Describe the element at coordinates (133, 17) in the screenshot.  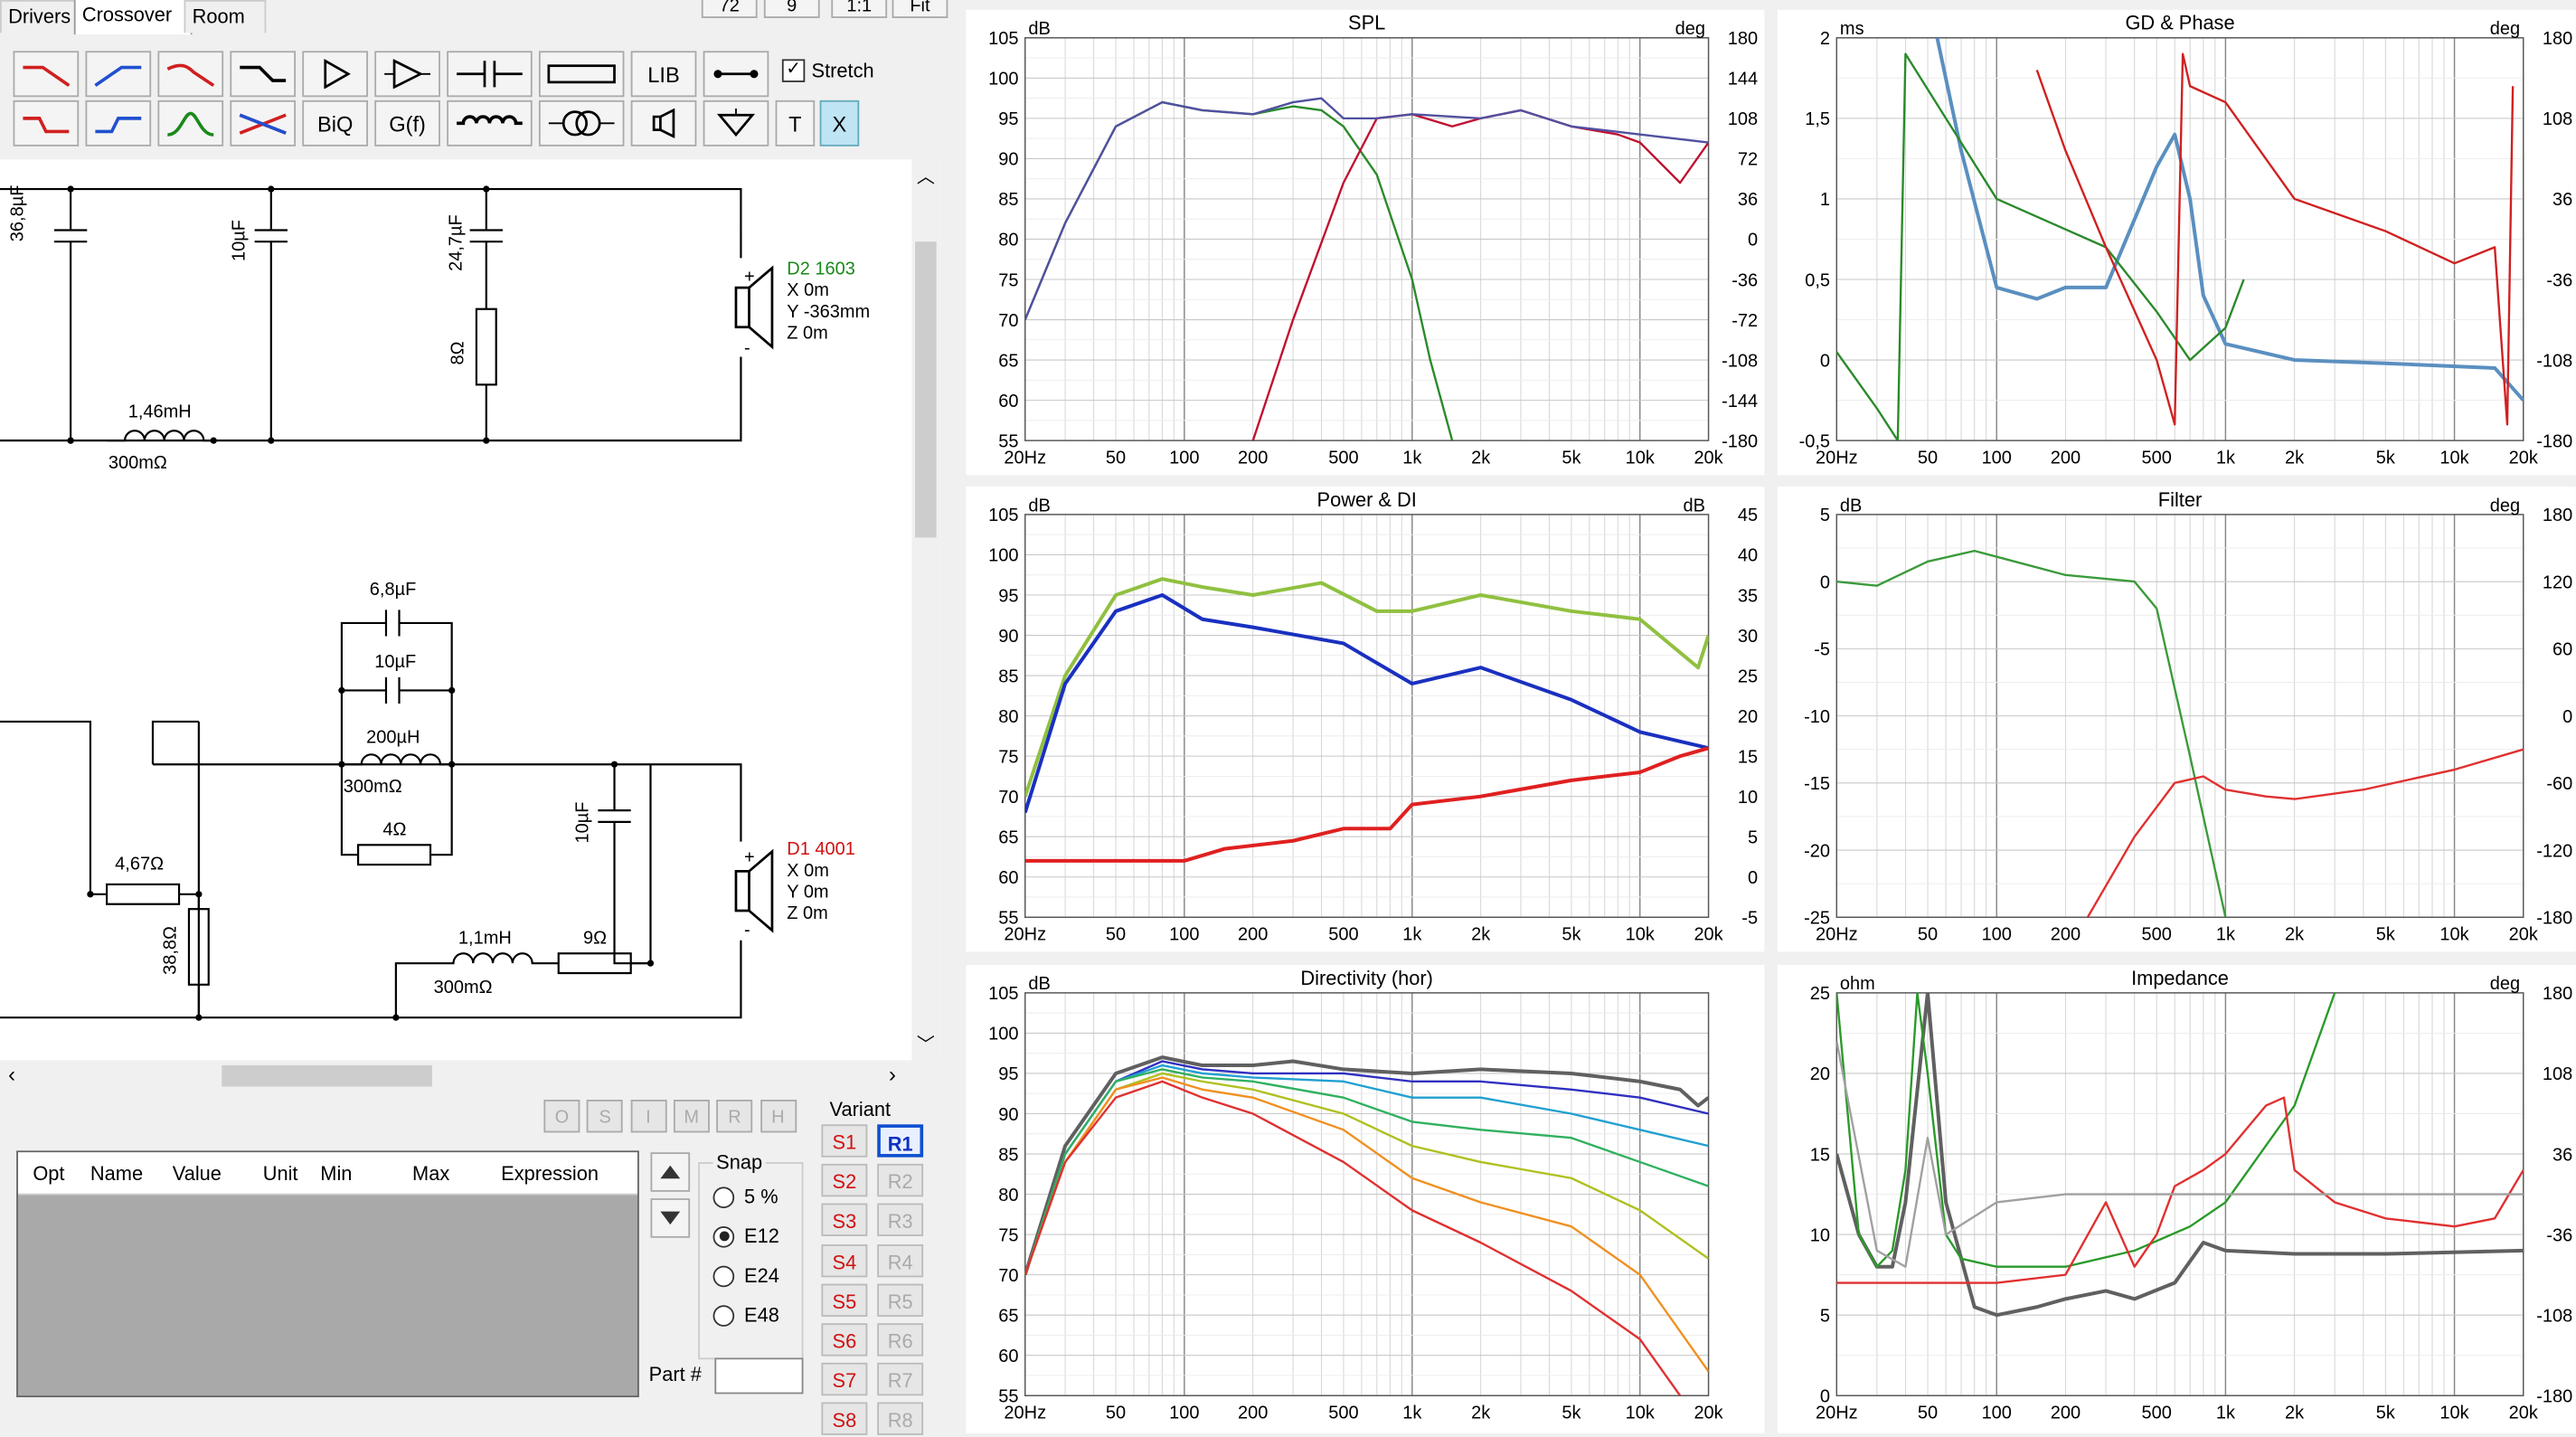
I see `tab-crossover: Crossover` at that location.